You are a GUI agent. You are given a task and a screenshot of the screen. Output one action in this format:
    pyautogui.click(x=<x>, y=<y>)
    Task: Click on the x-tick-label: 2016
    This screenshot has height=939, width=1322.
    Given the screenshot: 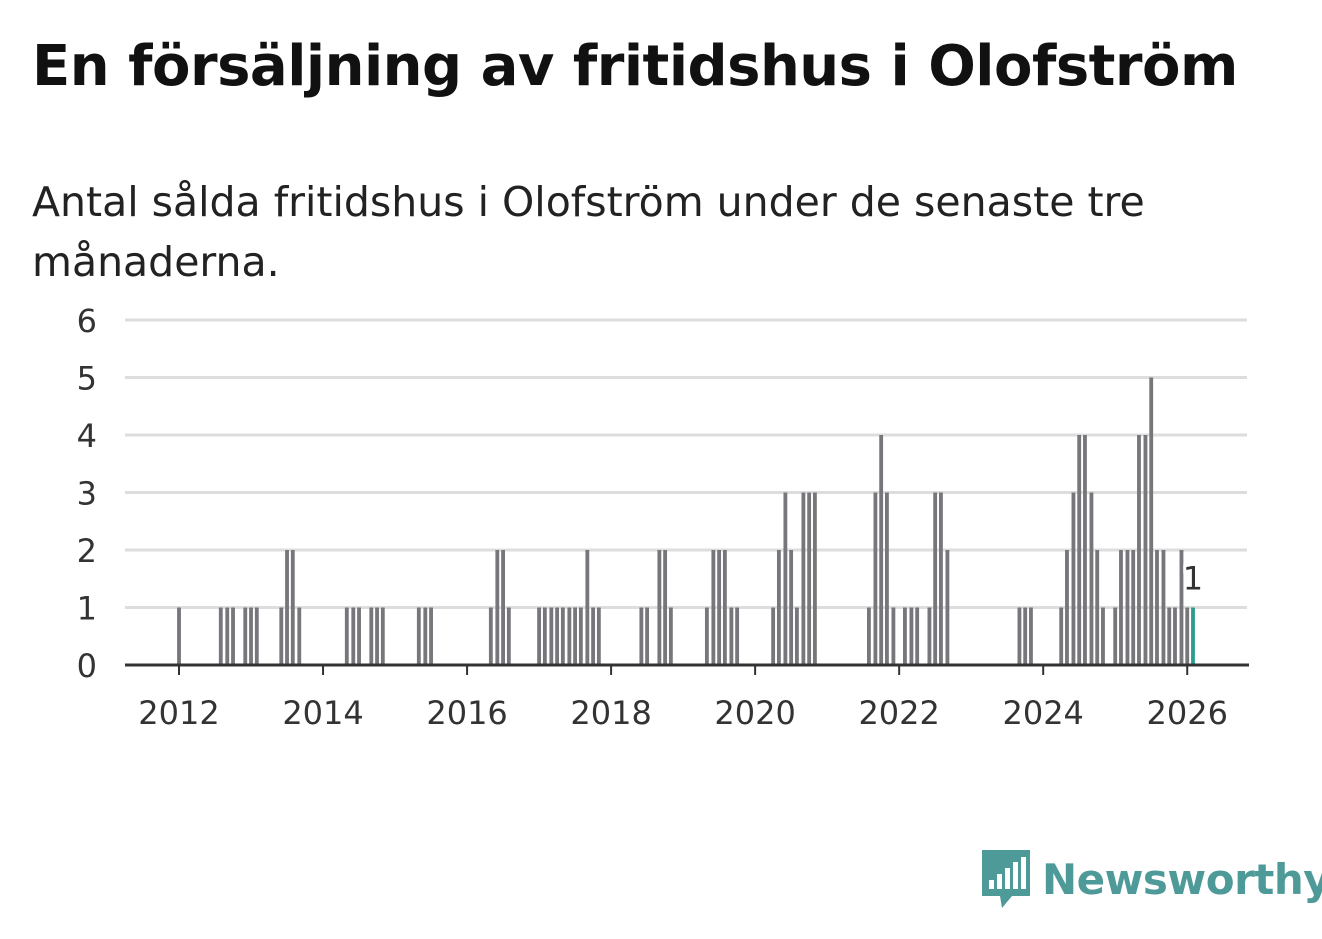 What is the action you would take?
    pyautogui.click(x=466, y=713)
    